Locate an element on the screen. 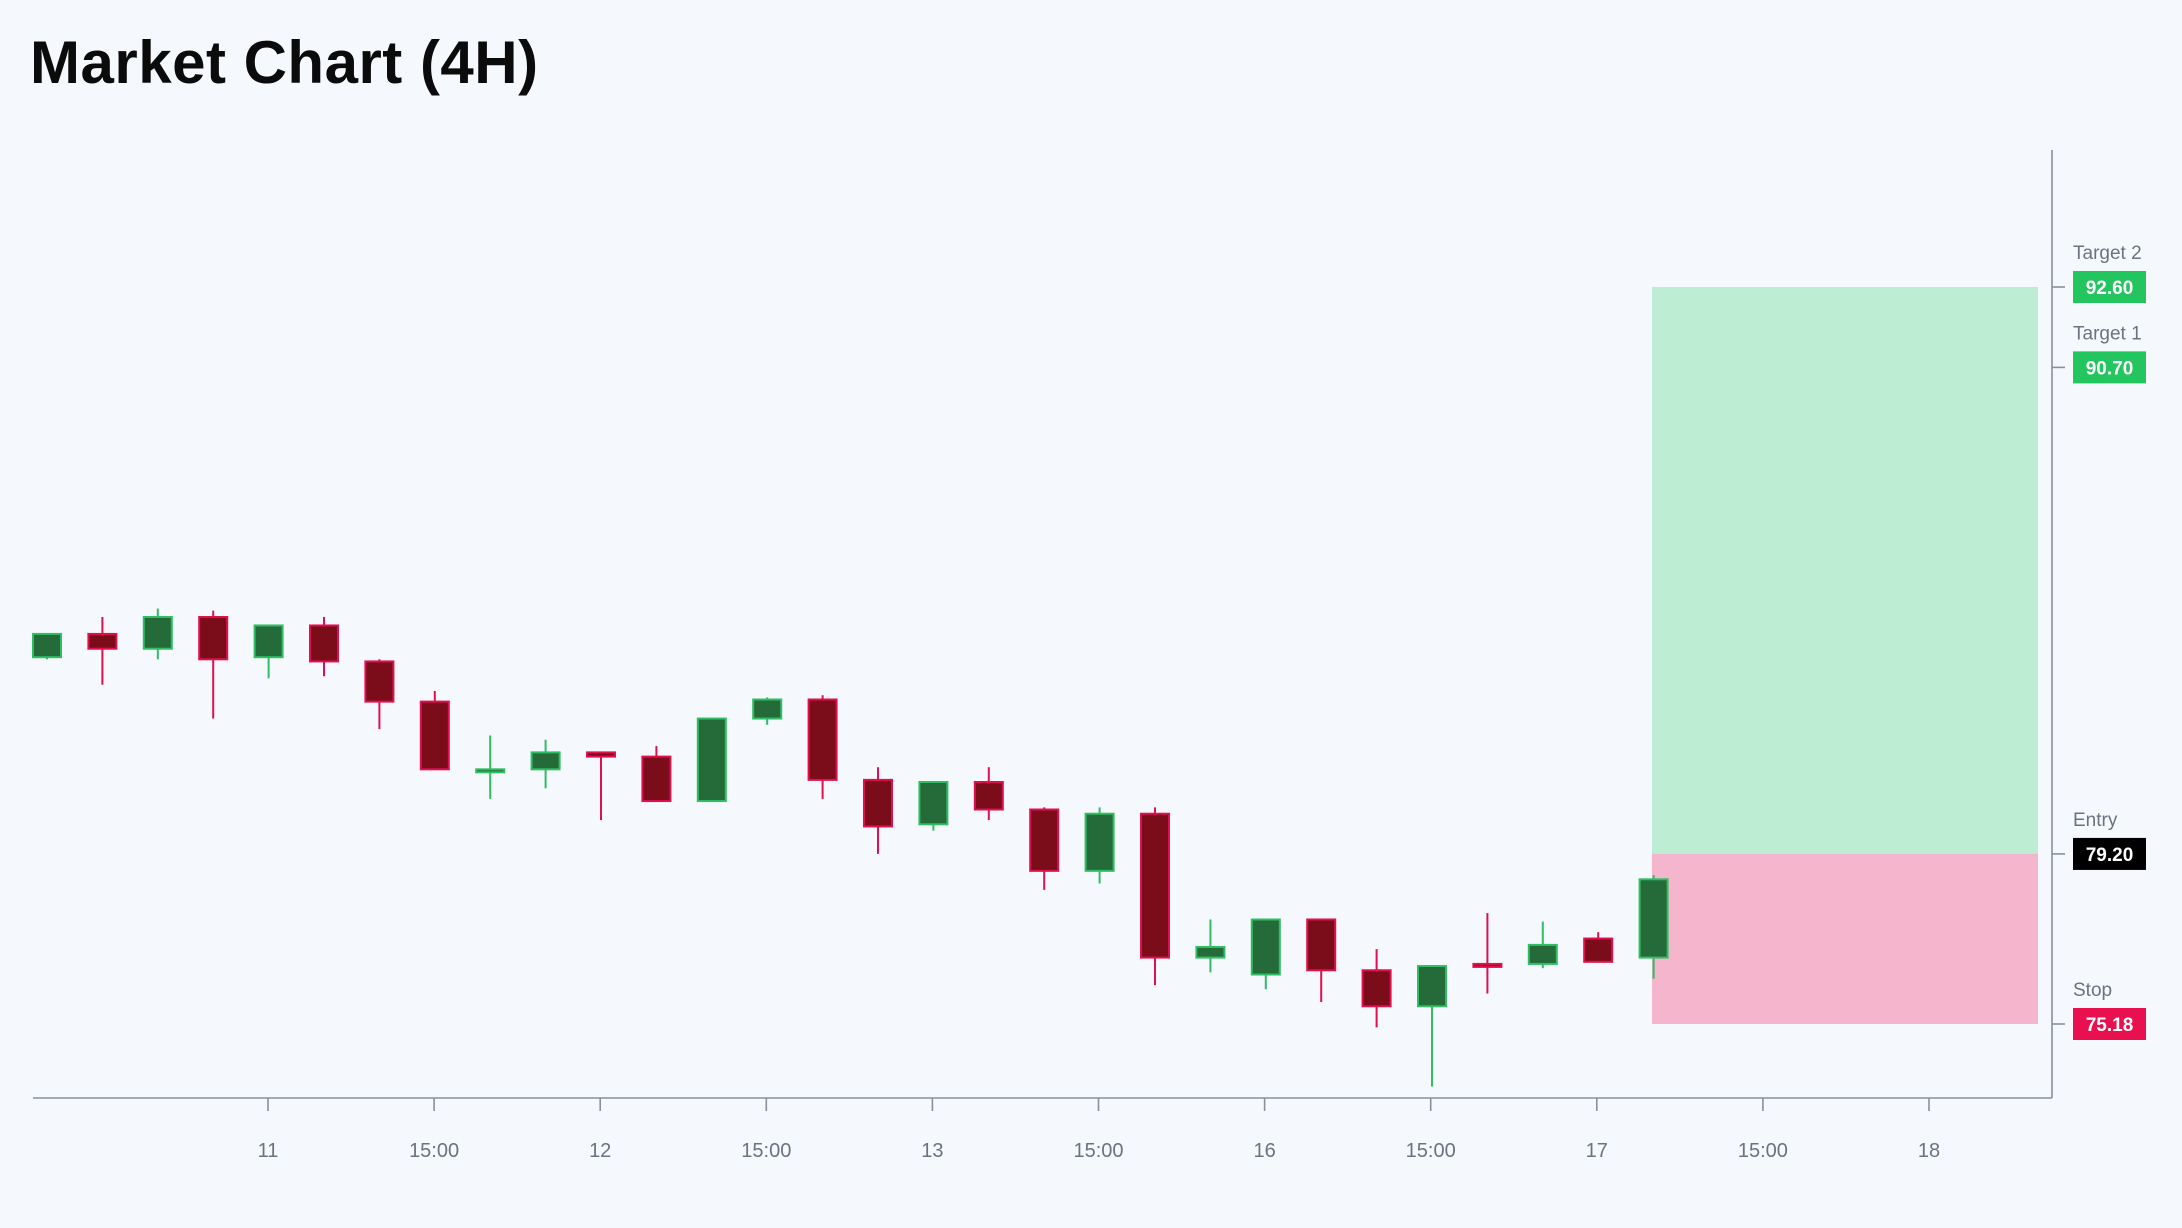  x-tick-label: 12 is located at coordinates (600, 1151).